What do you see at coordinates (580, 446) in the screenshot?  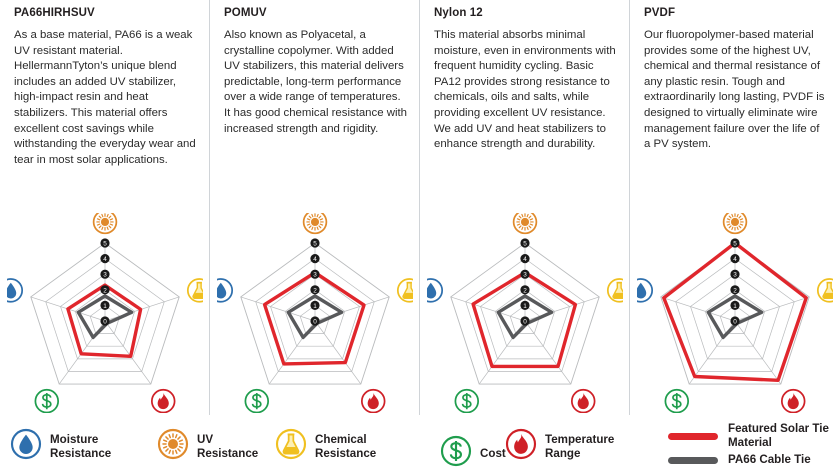 I see `legend-label: Temperature Range` at bounding box center [580, 446].